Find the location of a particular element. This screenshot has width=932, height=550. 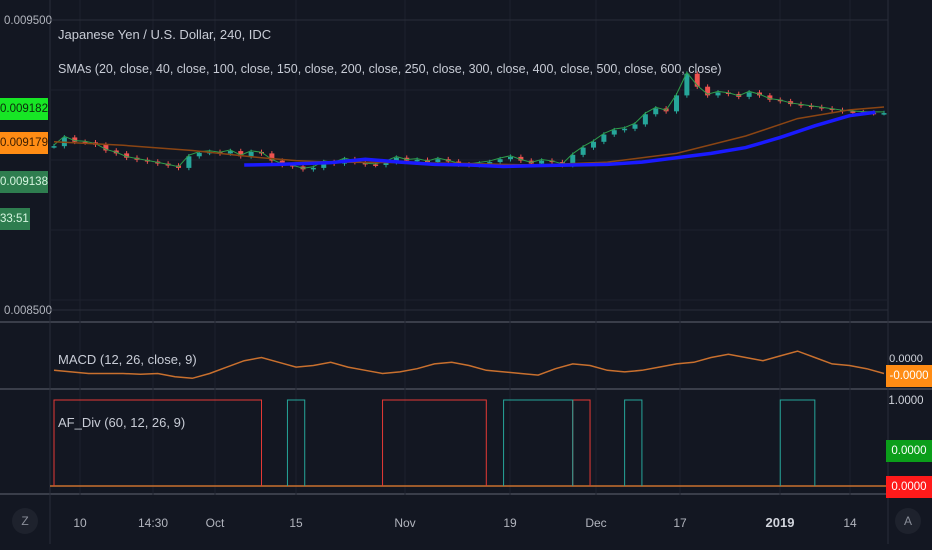

x-tick-label: 14 is located at coordinates (850, 523).